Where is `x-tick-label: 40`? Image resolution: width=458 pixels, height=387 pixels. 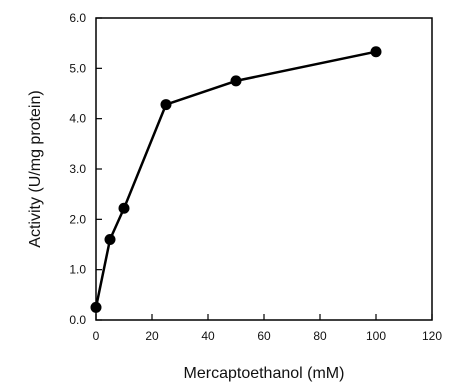
x-tick-label: 40 is located at coordinates (208, 336).